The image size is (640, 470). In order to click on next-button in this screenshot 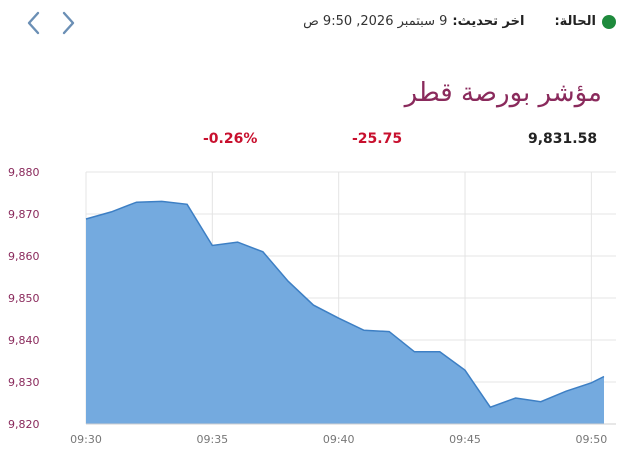, I will do `click(68, 23)`.